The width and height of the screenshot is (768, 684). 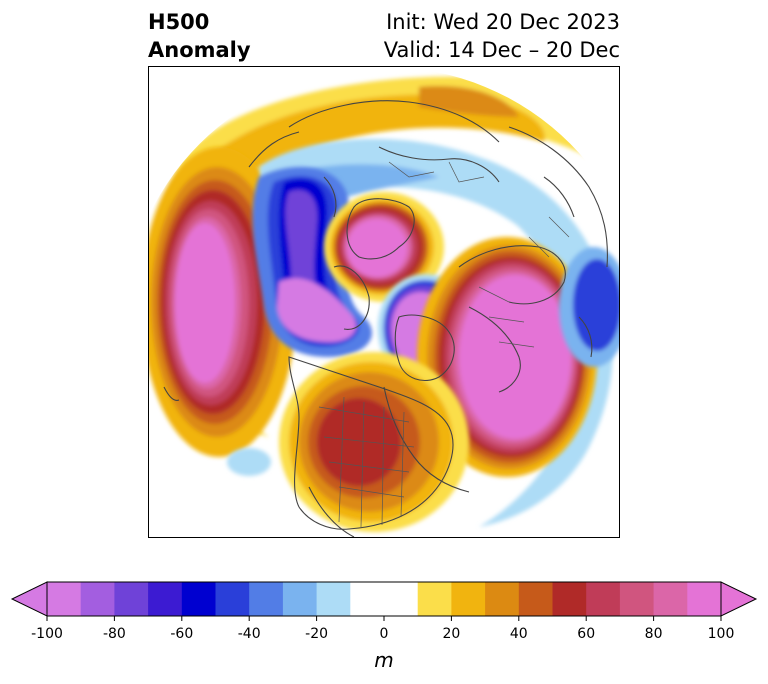 What do you see at coordinates (739, 599) in the screenshot?
I see `colorbar-extend-high` at bounding box center [739, 599].